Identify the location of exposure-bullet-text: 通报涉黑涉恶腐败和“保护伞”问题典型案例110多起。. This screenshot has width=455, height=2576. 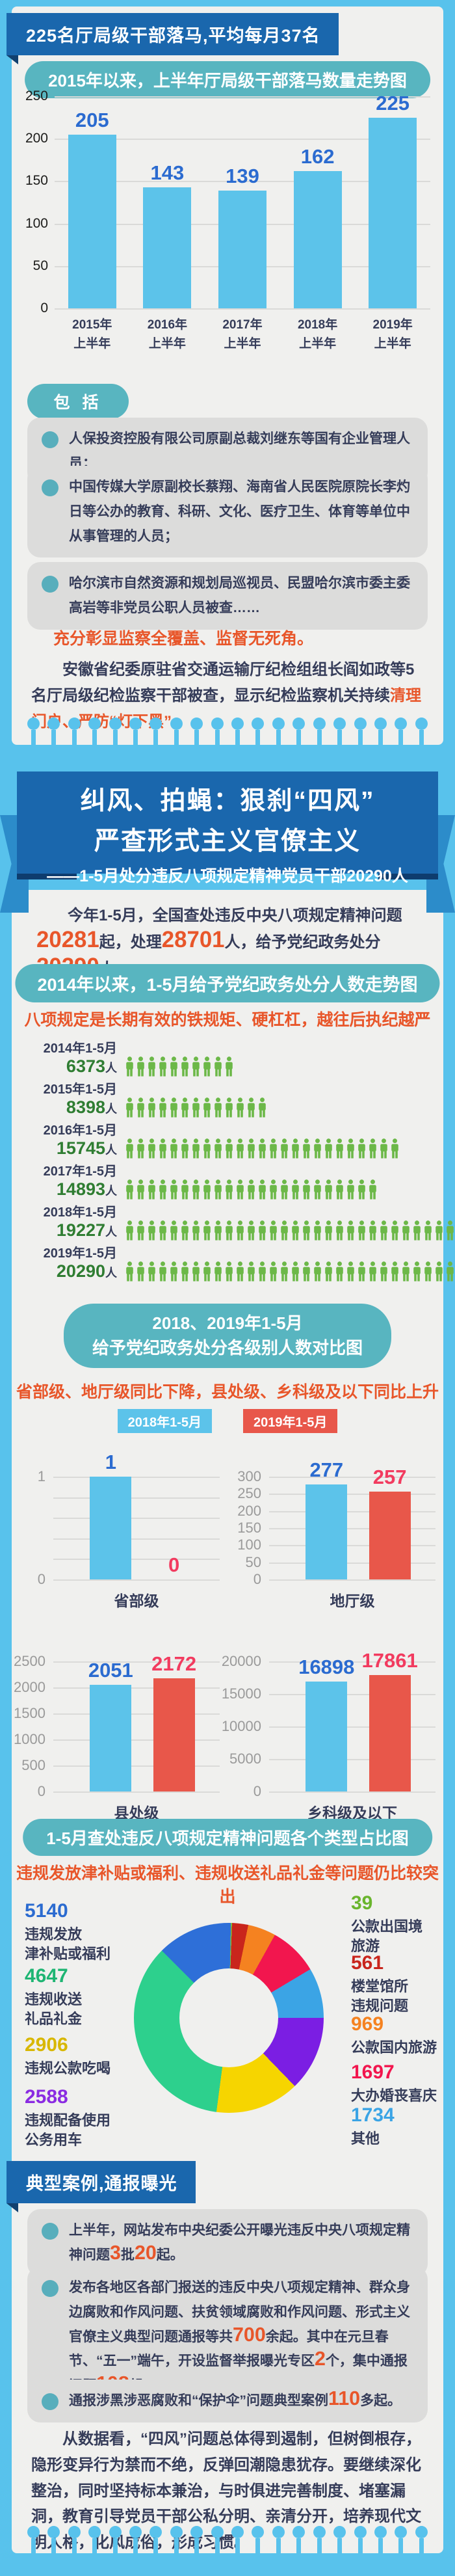
(236, 2398).